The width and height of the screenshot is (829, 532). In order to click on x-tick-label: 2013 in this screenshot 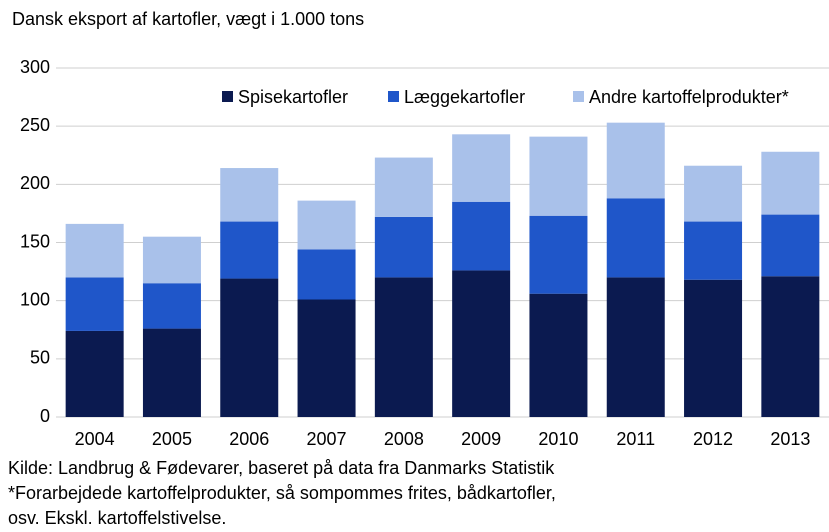, I will do `click(790, 439)`.